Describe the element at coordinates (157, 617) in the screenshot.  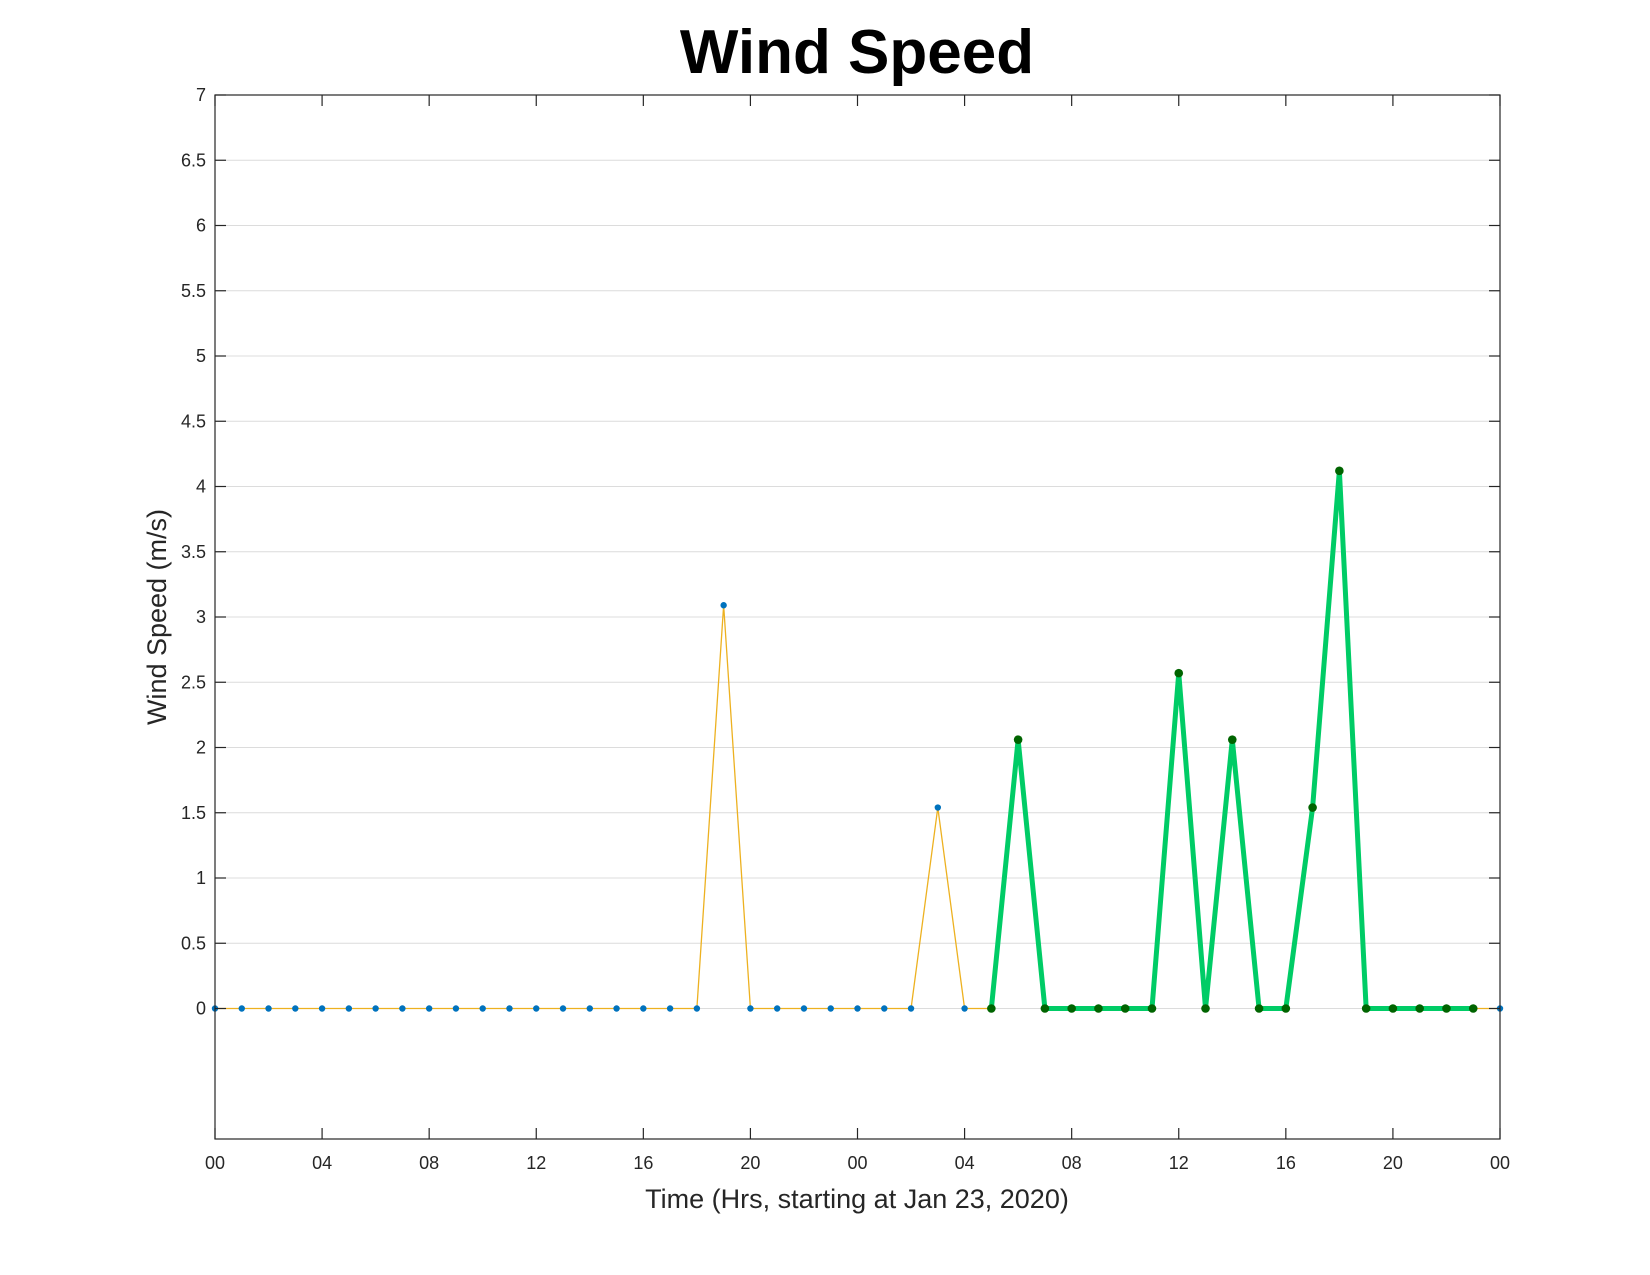
I see `y-axis-label: Wind Speed (m/s)` at that location.